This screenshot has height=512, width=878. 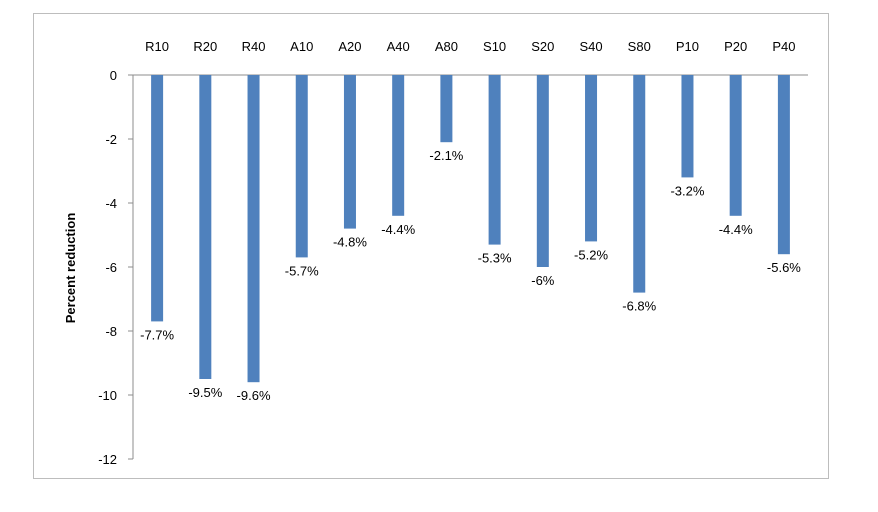 What do you see at coordinates (639, 184) in the screenshot?
I see `bar-s80` at bounding box center [639, 184].